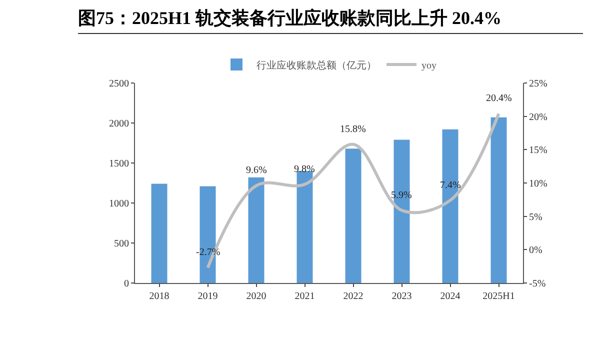 The width and height of the screenshot is (611, 345). Describe the element at coordinates (316, 65) in the screenshot. I see `legend-label: 行业应收账款总额（亿元）` at that location.